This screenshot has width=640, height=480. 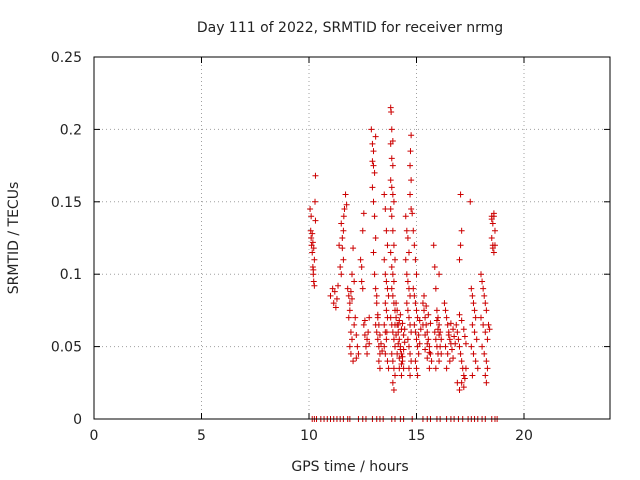 I want to click on y-tick-label: 0.05, so click(x=66, y=348).